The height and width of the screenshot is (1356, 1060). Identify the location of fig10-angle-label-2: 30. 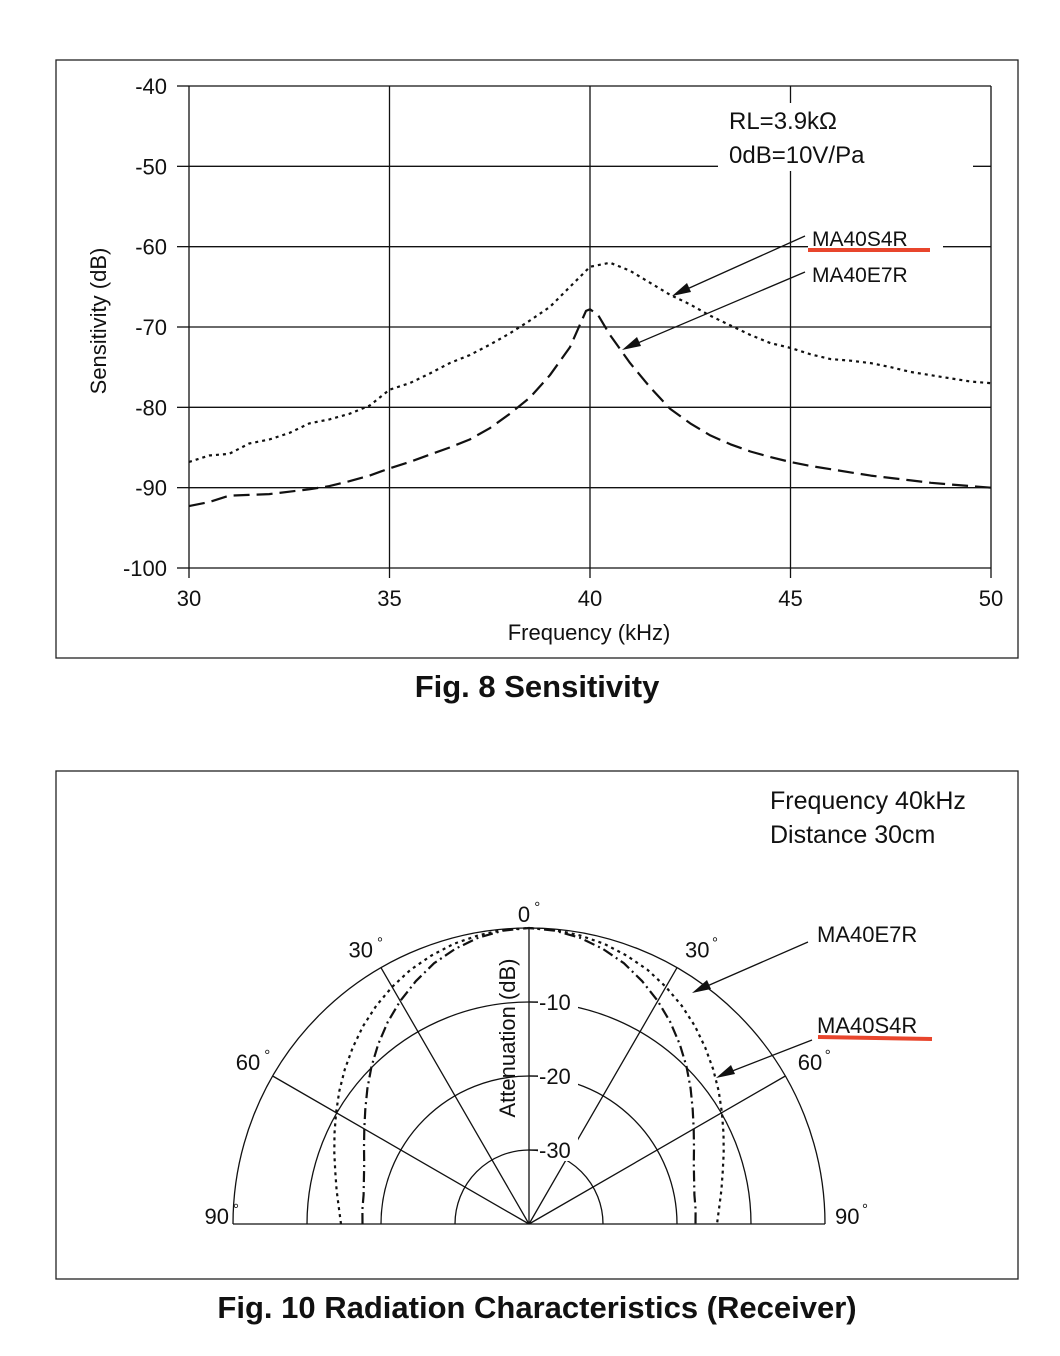
(361, 949).